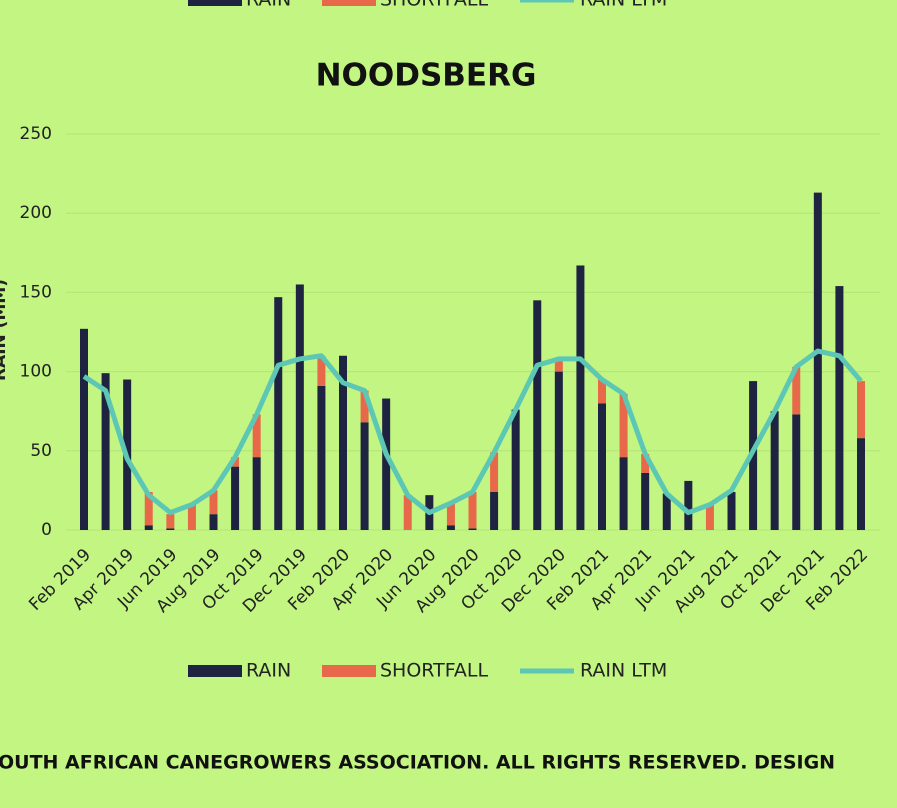 The width and height of the screenshot is (897, 808). I want to click on y-tick-label: 200, so click(36, 213).